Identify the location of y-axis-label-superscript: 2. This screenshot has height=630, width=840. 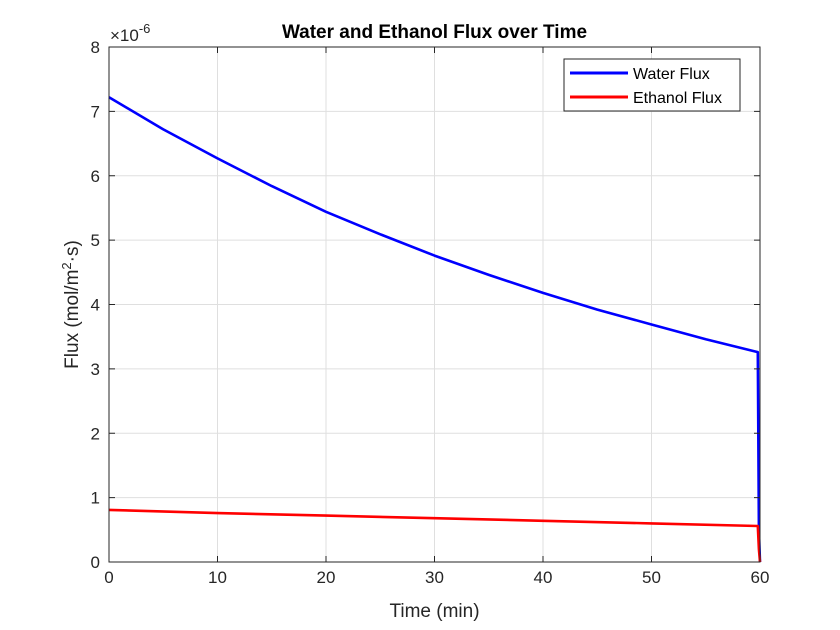
(66, 265).